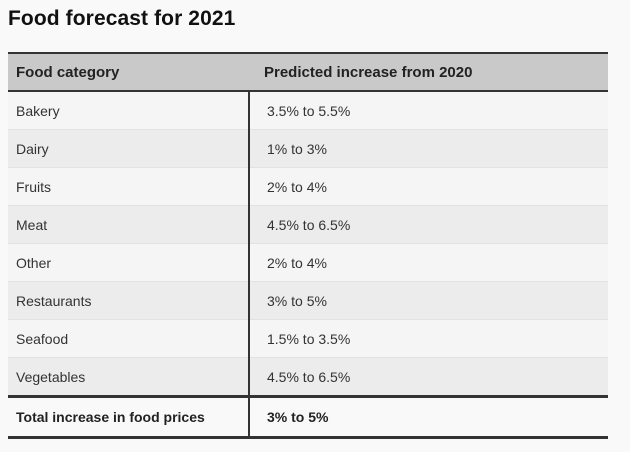 Image resolution: width=630 pixels, height=452 pixels. Describe the element at coordinates (428, 148) in the screenshot. I see `increase-cell: 1% to 3%` at that location.